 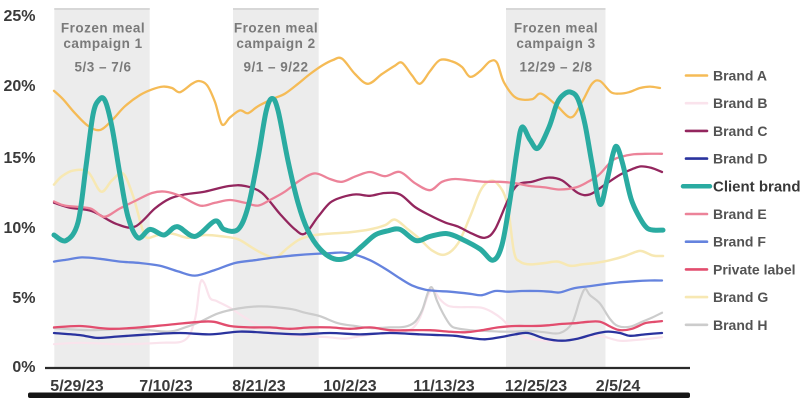 What do you see at coordinates (740, 325) in the screenshot?
I see `svg-text: Brand H` at bounding box center [740, 325].